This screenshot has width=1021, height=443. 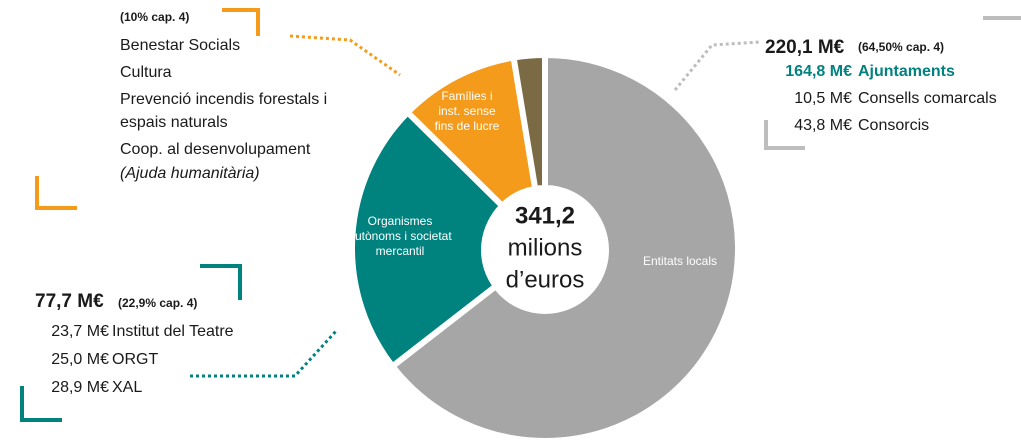 I want to click on segment-label: Famílies i inst. sense fins de lucre, so click(x=467, y=111).